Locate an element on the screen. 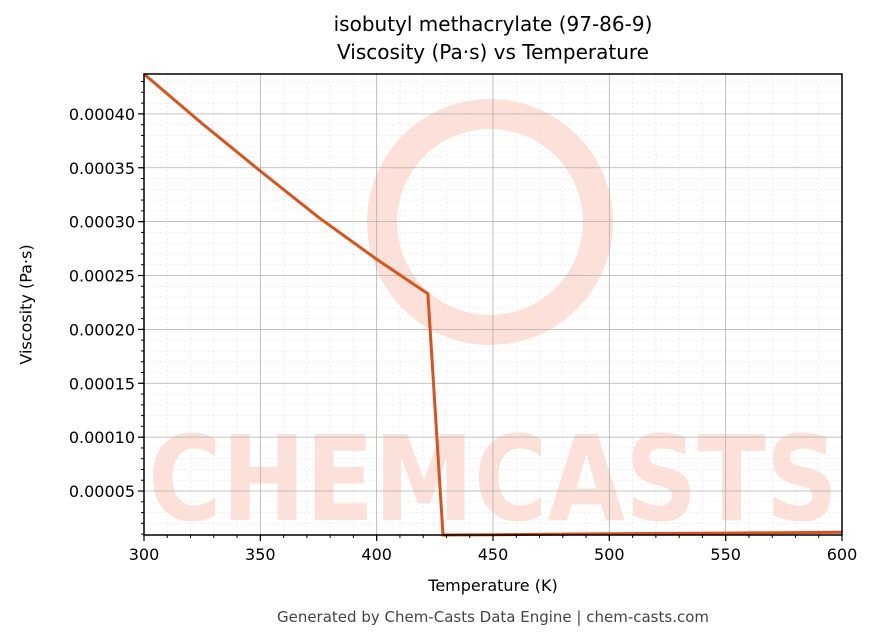 The image size is (876, 644). y-tick-label: 0.00015 is located at coordinates (102, 383).